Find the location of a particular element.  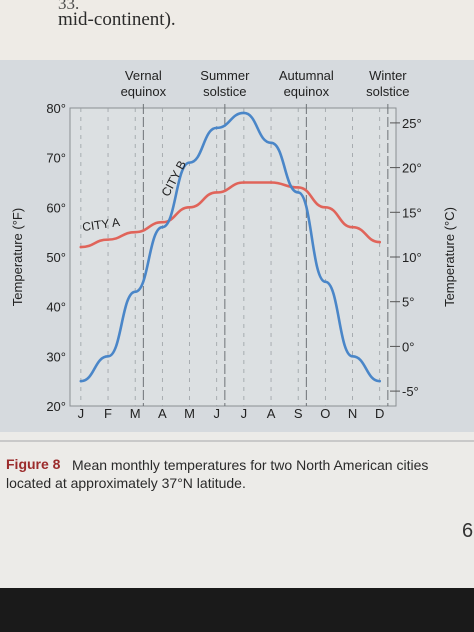

right-tick-label: 0° is located at coordinates (408, 346).